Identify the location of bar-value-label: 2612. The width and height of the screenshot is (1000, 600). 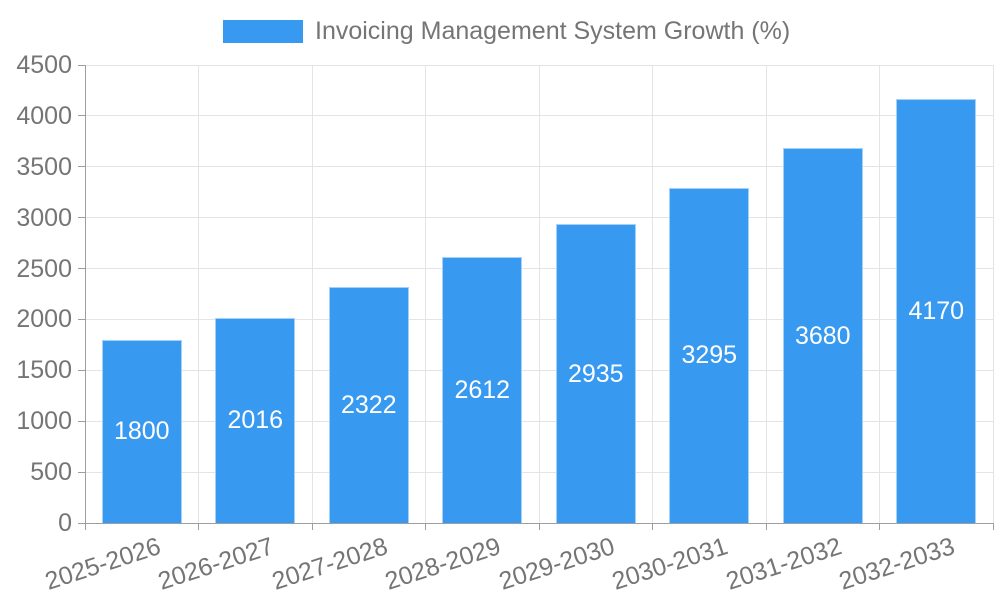
(482, 390).